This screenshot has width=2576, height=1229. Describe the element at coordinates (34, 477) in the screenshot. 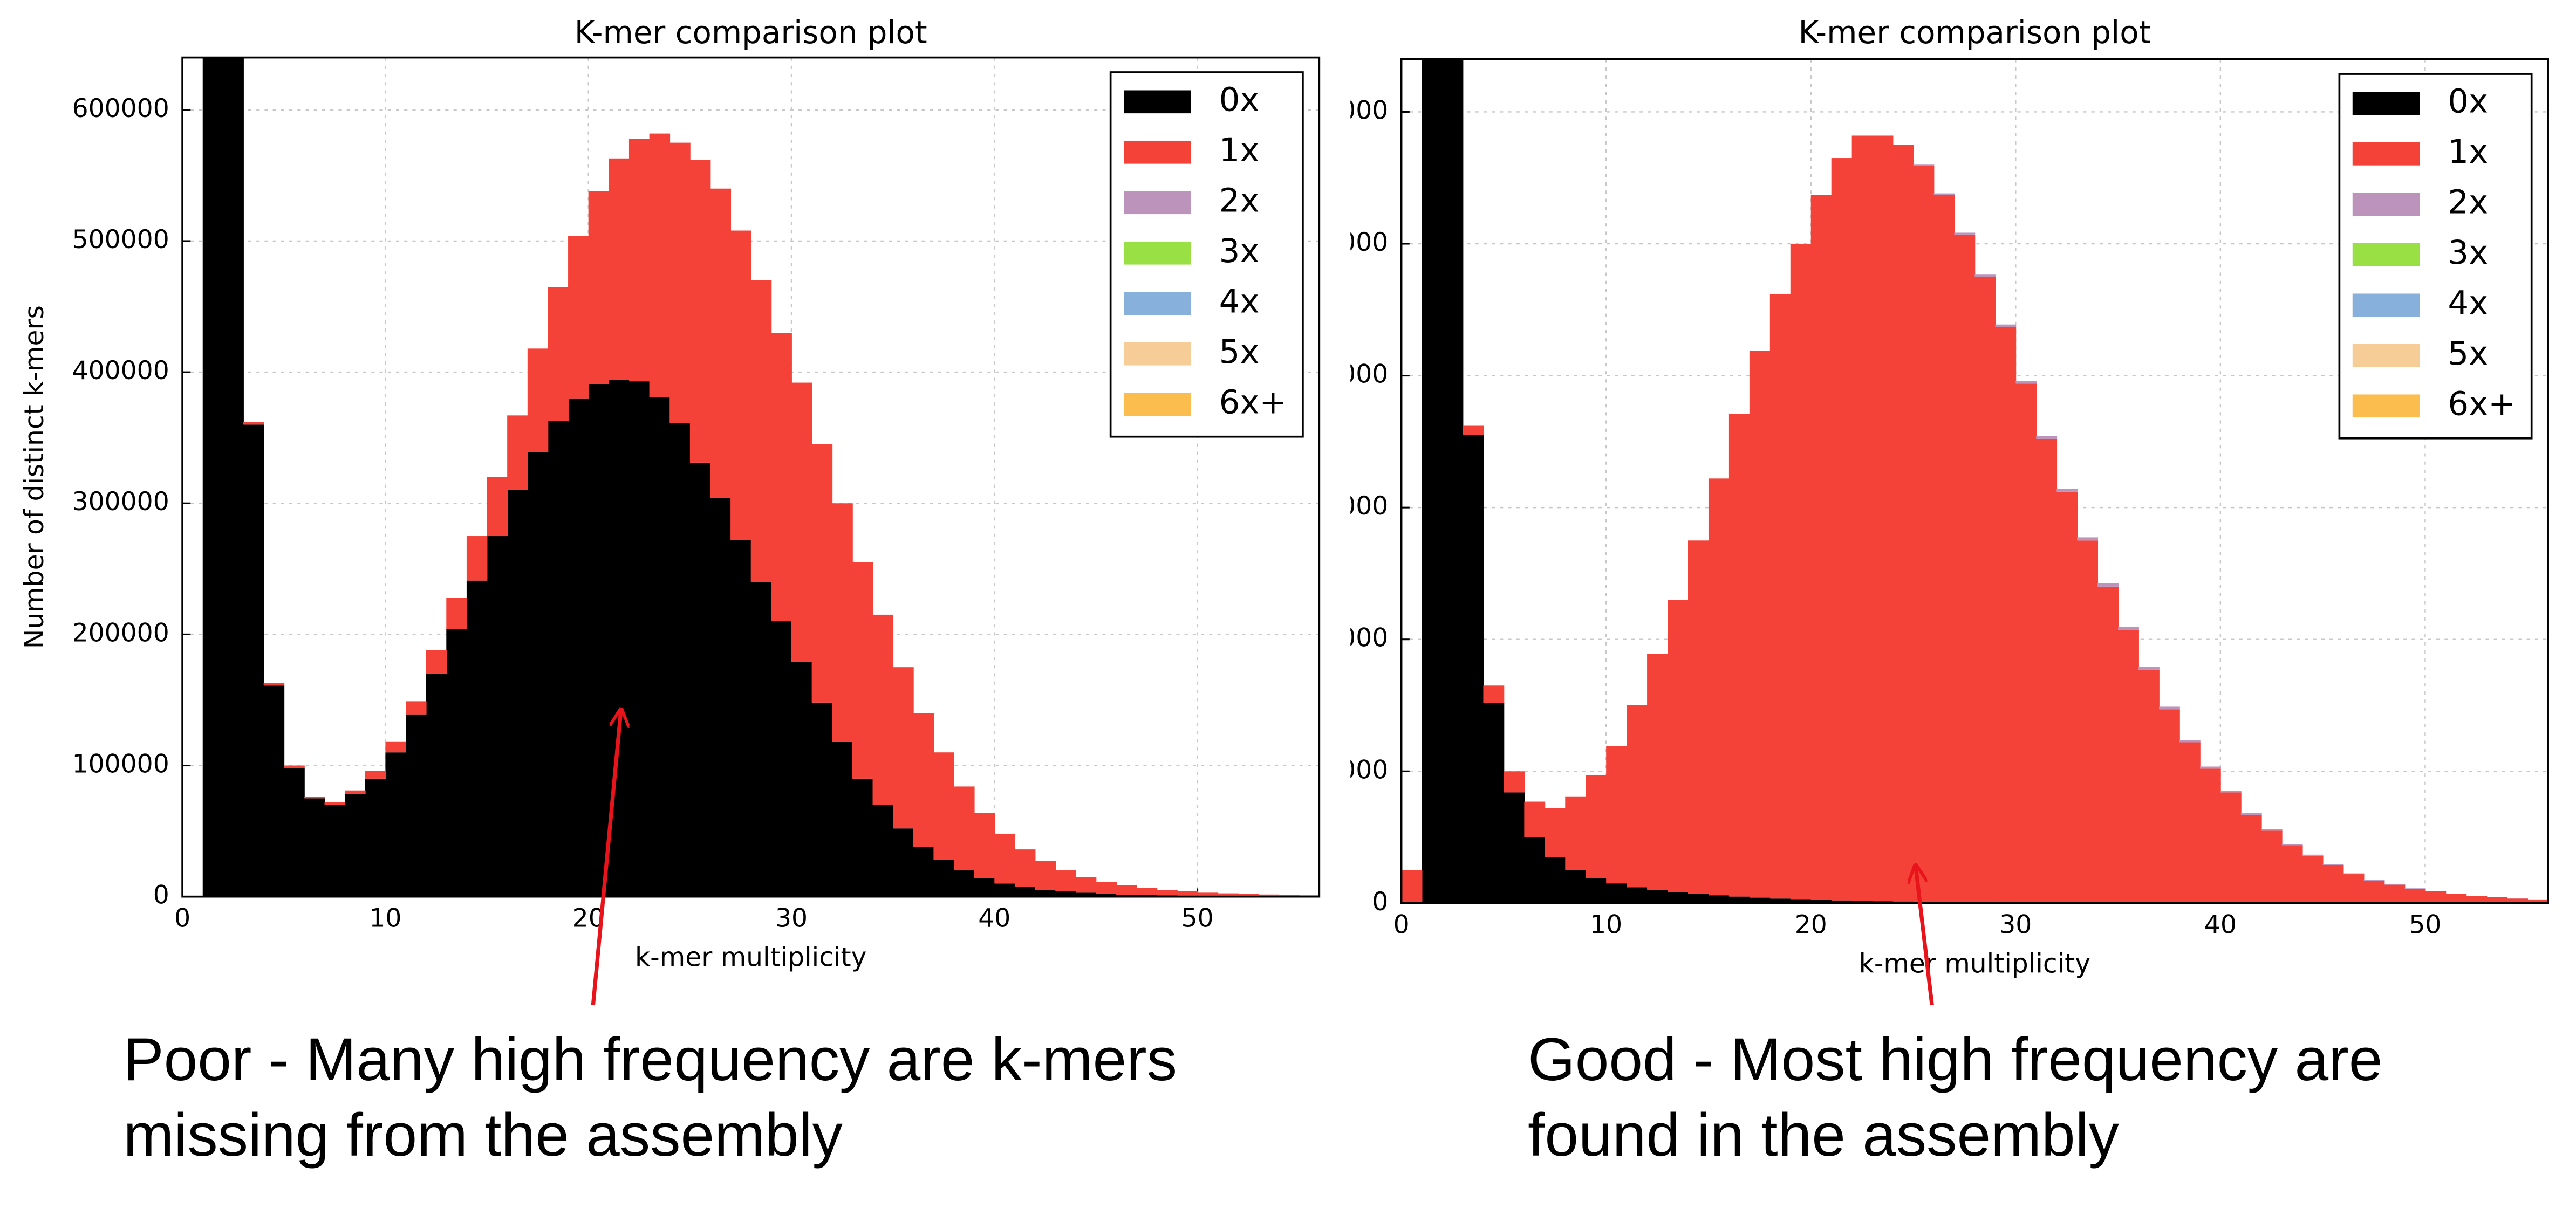

I see `y-axis-label: Number of distinct k-mers` at that location.